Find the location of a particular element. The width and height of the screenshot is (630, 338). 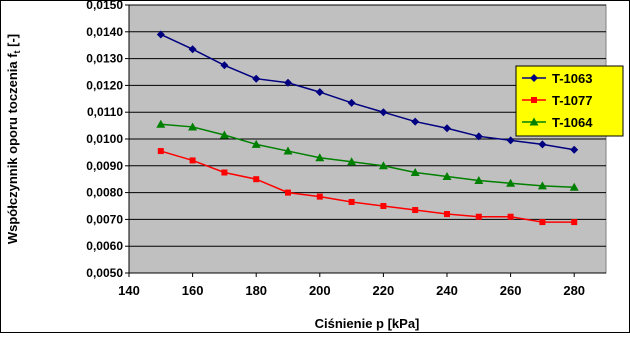

legend: T-1063 T-1077 T-1064 is located at coordinates (569, 101).